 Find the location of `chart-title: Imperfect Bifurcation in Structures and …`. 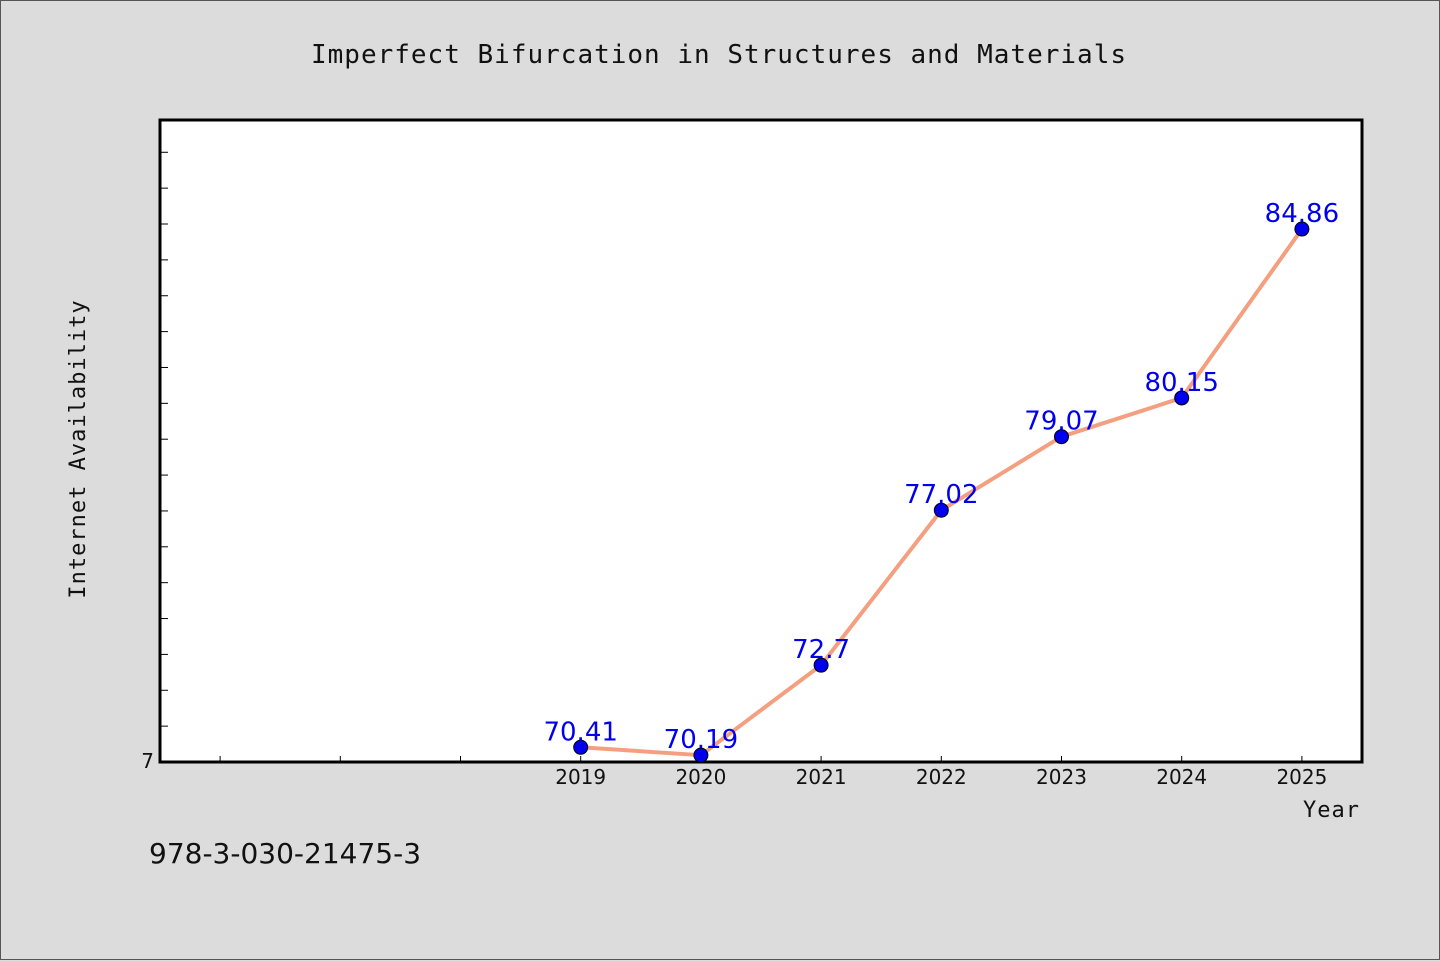

chart-title: Imperfect Bifurcation in Structures and … is located at coordinates (719, 55).